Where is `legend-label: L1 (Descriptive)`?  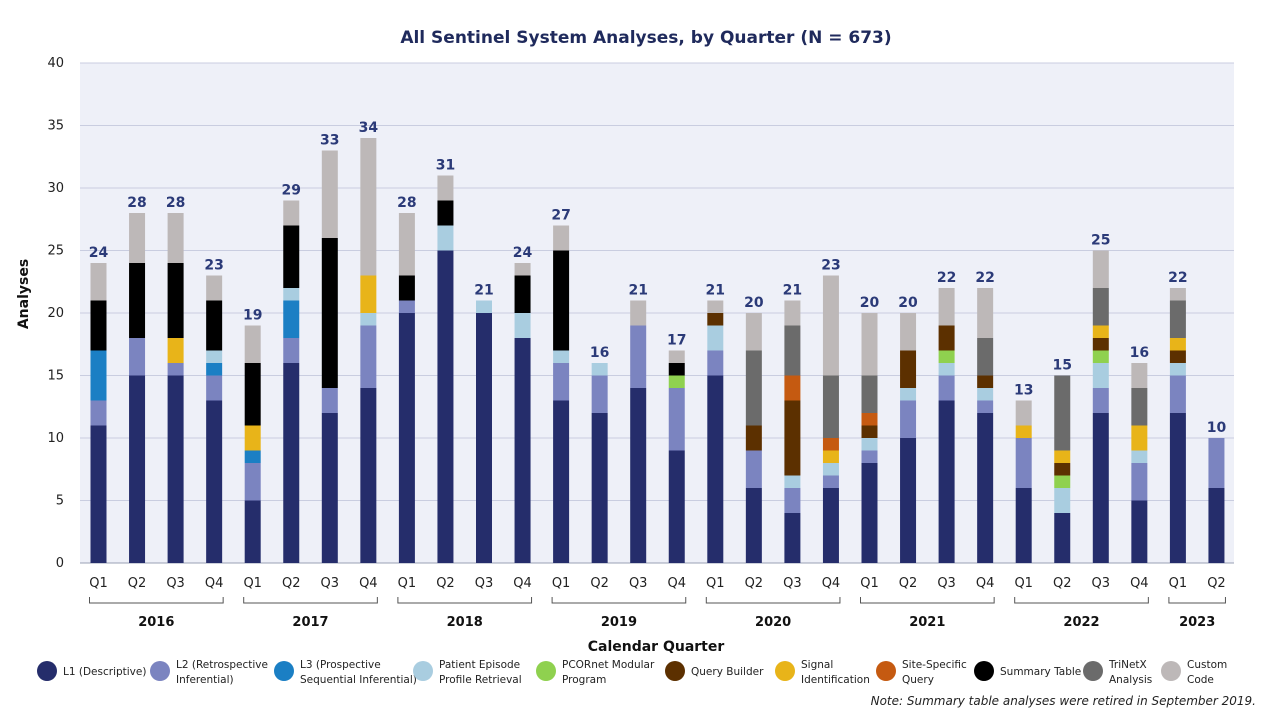
legend-label: L1 (Descriptive) is located at coordinates (104, 672).